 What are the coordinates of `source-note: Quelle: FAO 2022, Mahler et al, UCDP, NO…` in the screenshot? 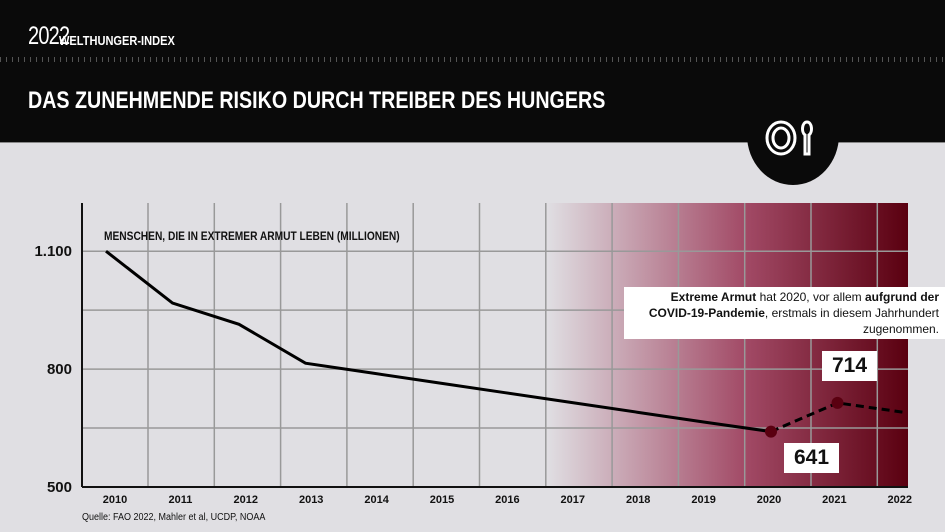 It's located at (174, 517).